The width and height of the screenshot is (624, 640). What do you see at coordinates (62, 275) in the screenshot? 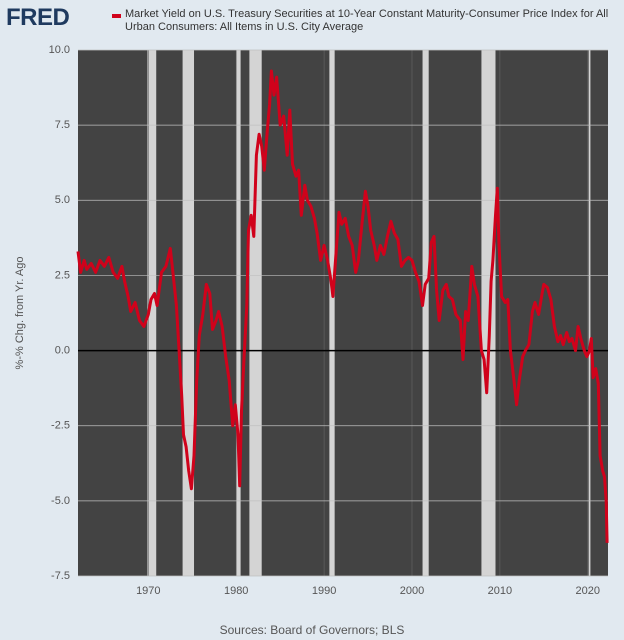
I see `y-tick-label: 2.5` at bounding box center [62, 275].